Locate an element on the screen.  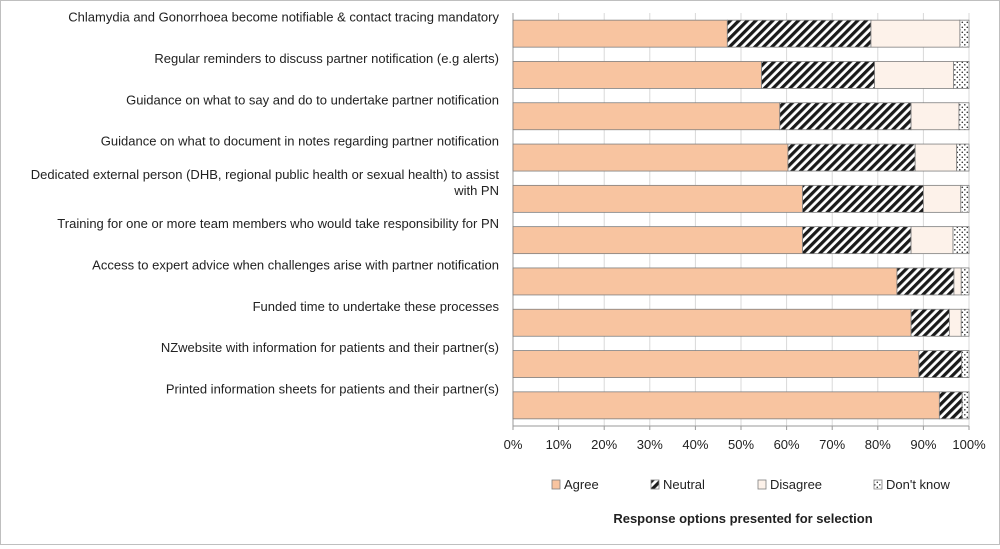
x-tick-label: 60% is located at coordinates (787, 444).